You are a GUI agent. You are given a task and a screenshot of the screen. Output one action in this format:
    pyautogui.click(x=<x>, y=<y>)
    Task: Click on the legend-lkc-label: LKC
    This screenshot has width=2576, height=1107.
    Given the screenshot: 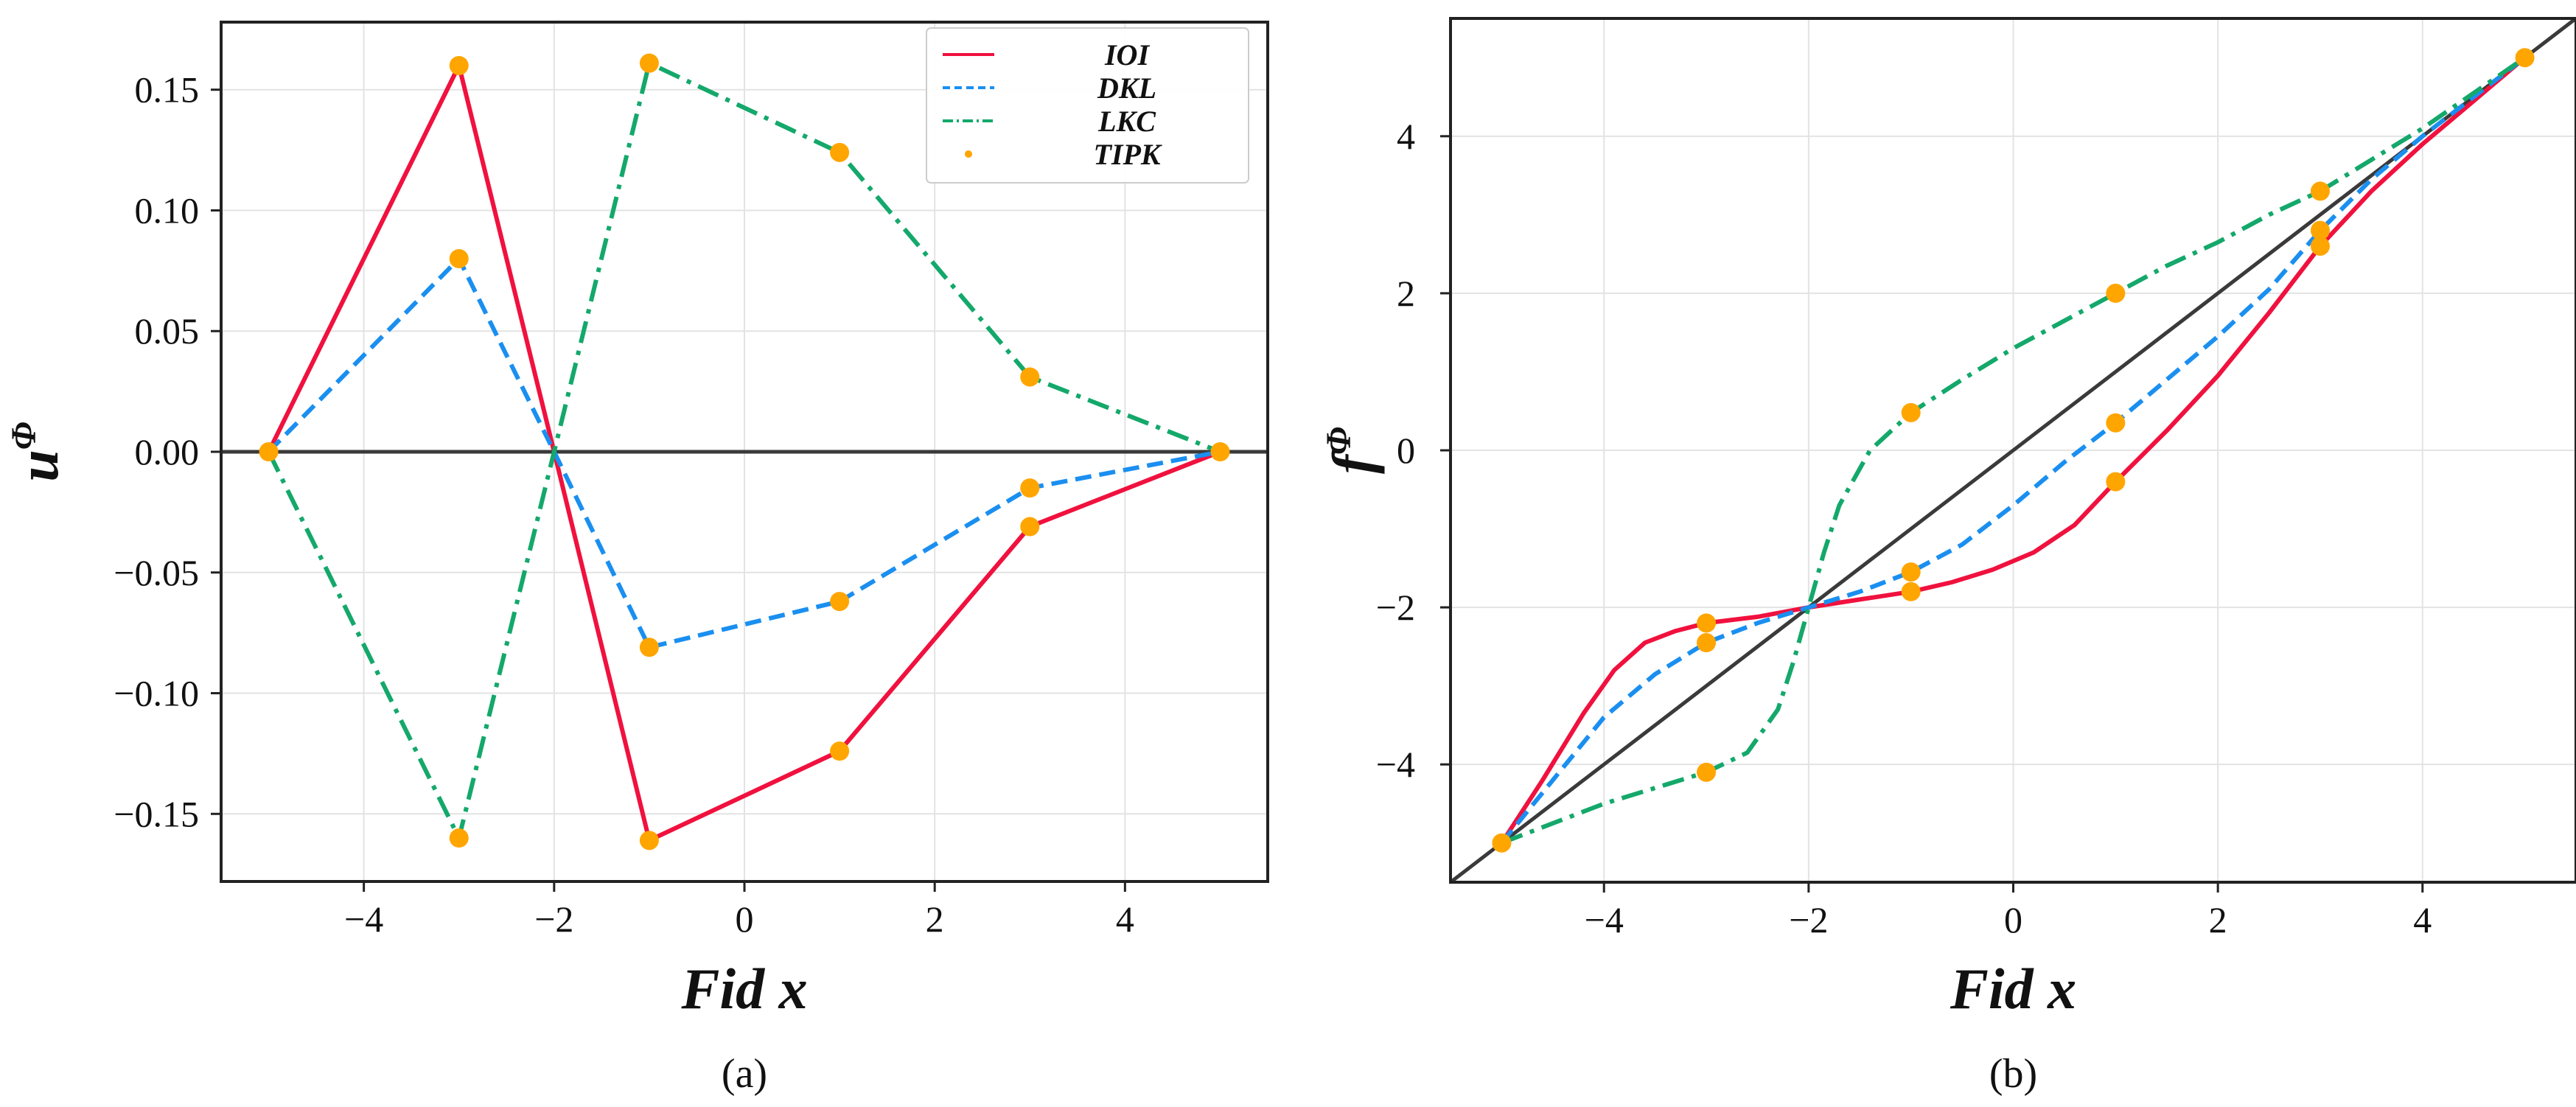 What is the action you would take?
    pyautogui.click(x=1126, y=121)
    